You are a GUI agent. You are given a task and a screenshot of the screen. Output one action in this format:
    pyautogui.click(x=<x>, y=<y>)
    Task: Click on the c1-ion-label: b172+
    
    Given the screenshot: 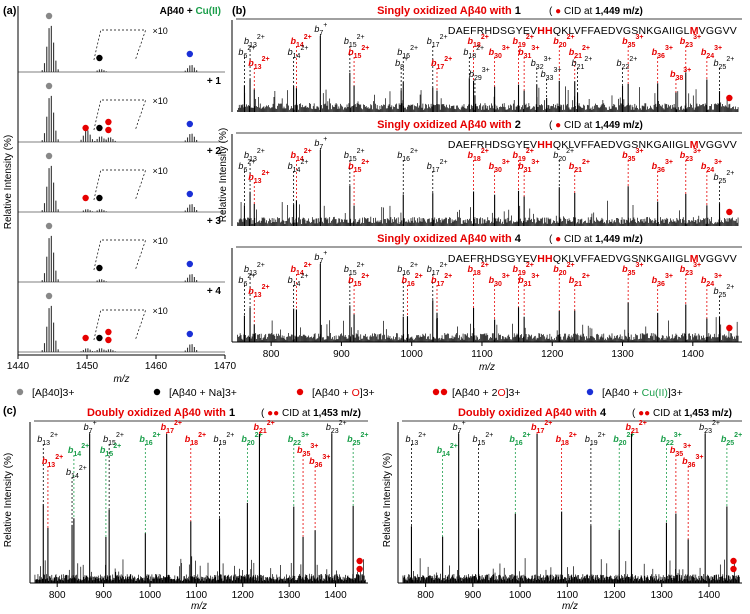 What is the action you would take?
    pyautogui.click(x=541, y=427)
    